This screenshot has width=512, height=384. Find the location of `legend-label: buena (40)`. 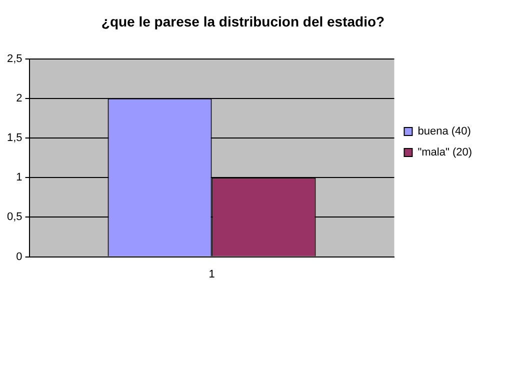

legend-label: buena (40) is located at coordinates (444, 132).